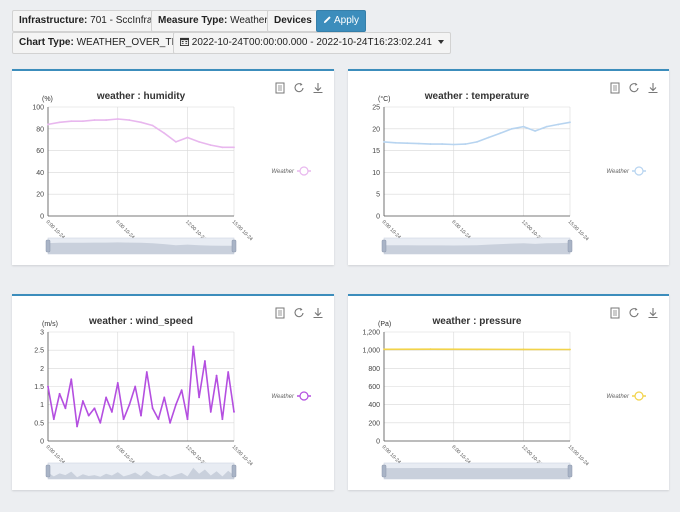 This screenshot has width=680, height=512. What do you see at coordinates (376, 151) in the screenshot?
I see `y-tick-label: 15` at bounding box center [376, 151].